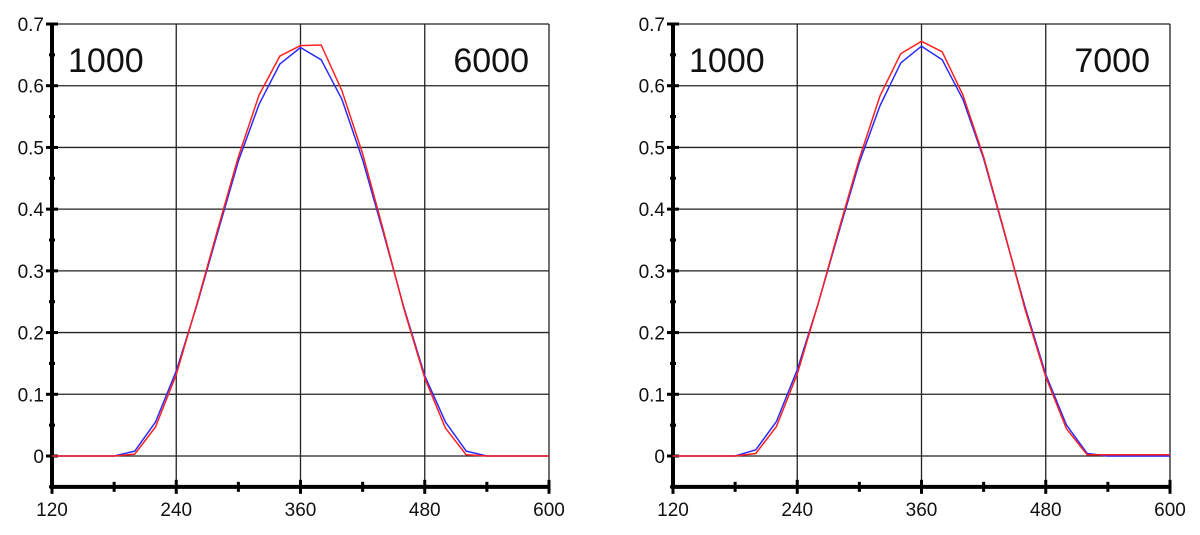 The image size is (1200, 535). Describe the element at coordinates (491, 61) in the screenshot. I see `label-right: 6000` at that location.